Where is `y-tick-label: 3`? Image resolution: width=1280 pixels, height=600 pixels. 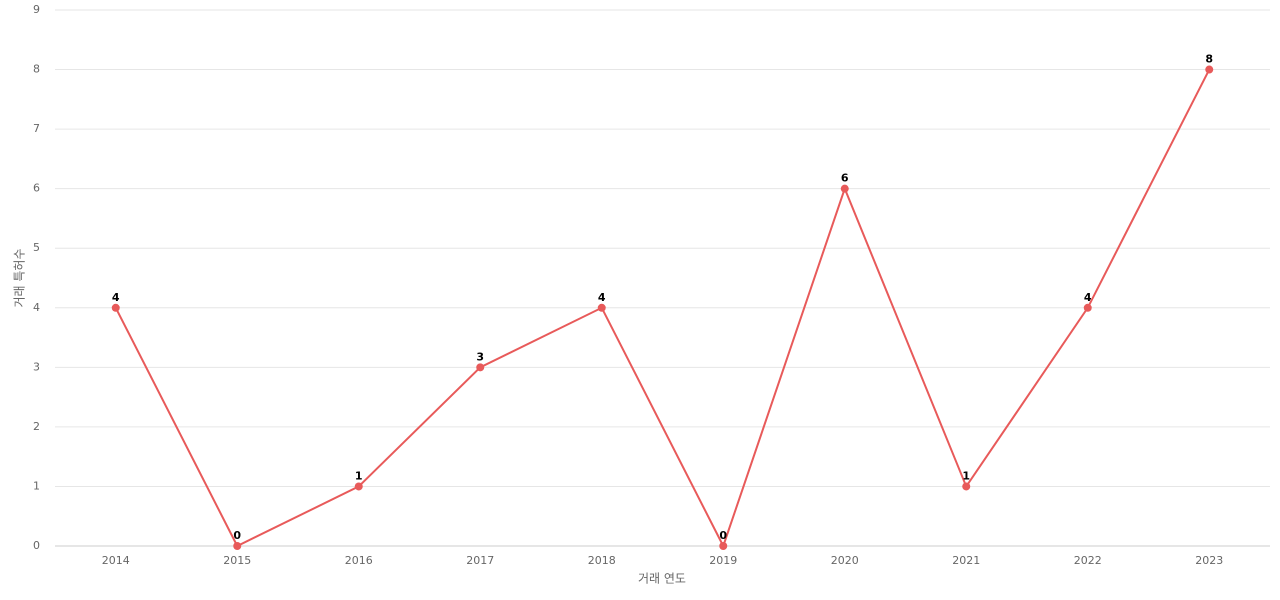 y-tick-label: 3 is located at coordinates (36, 366).